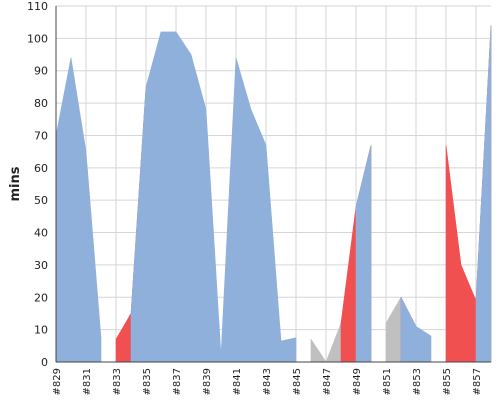  Describe the element at coordinates (447, 381) in the screenshot. I see `x-tick-label: #855` at that location.